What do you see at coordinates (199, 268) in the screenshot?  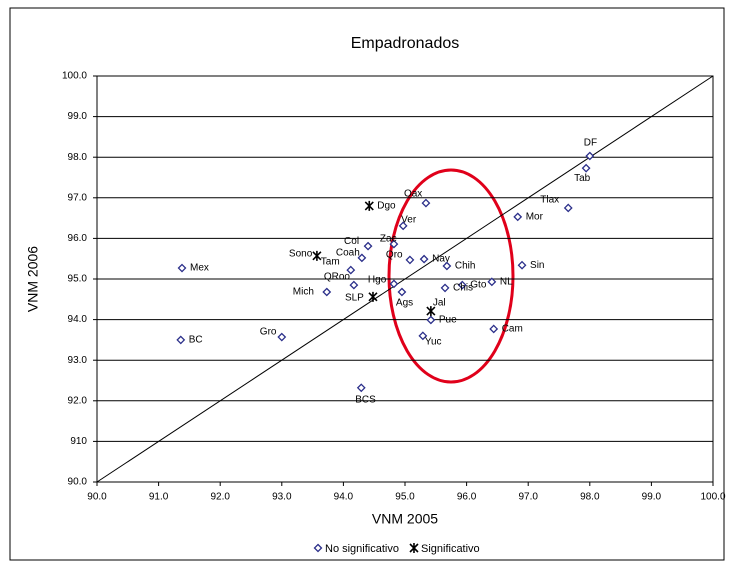 I see `point-label: Mex` at bounding box center [199, 268].